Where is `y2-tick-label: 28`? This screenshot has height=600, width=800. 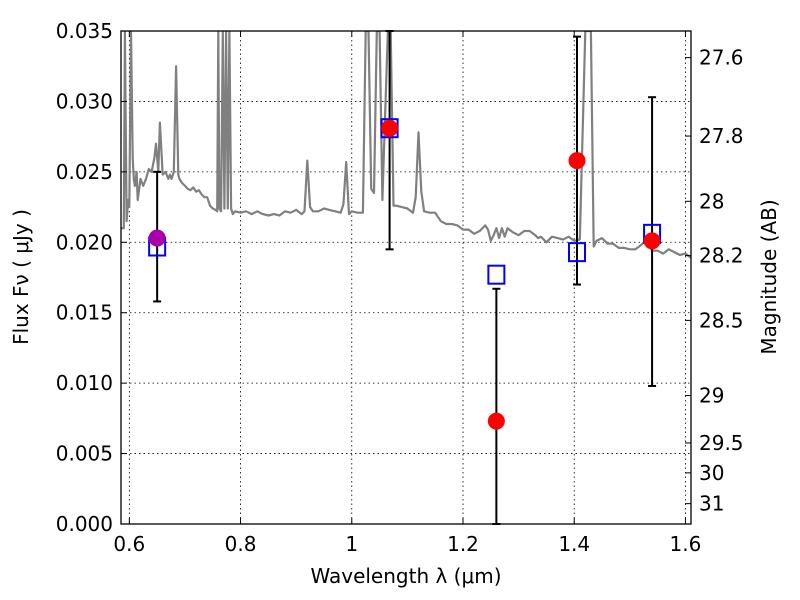 y2-tick-label: 28 is located at coordinates (711, 201).